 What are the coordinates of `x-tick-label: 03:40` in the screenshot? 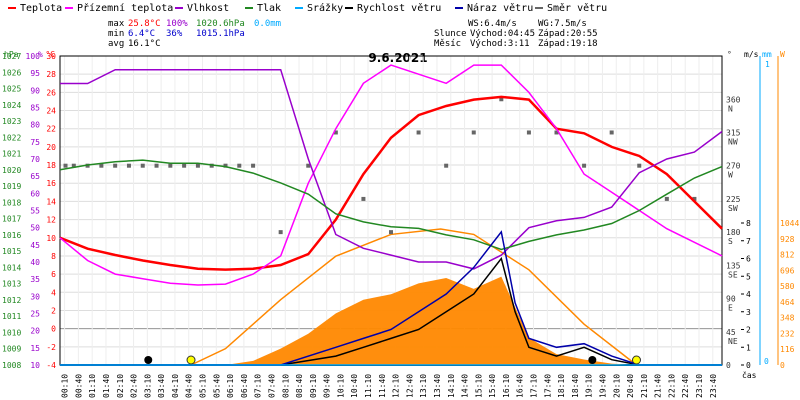 It's located at (161, 386).